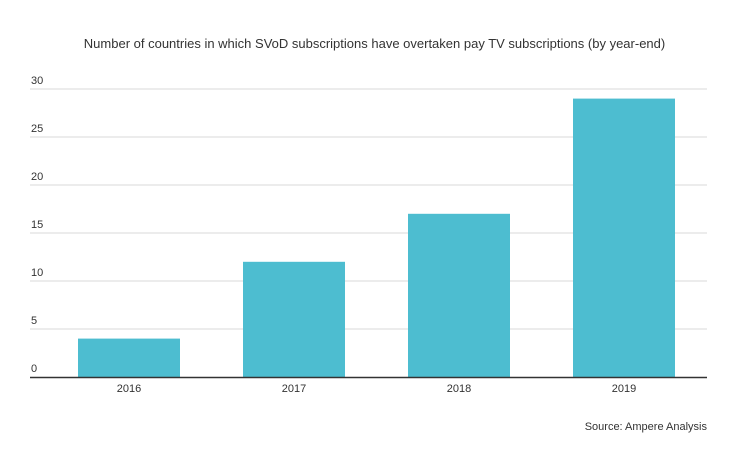  Describe the element at coordinates (294, 319) in the screenshot. I see `bar-2017` at that location.